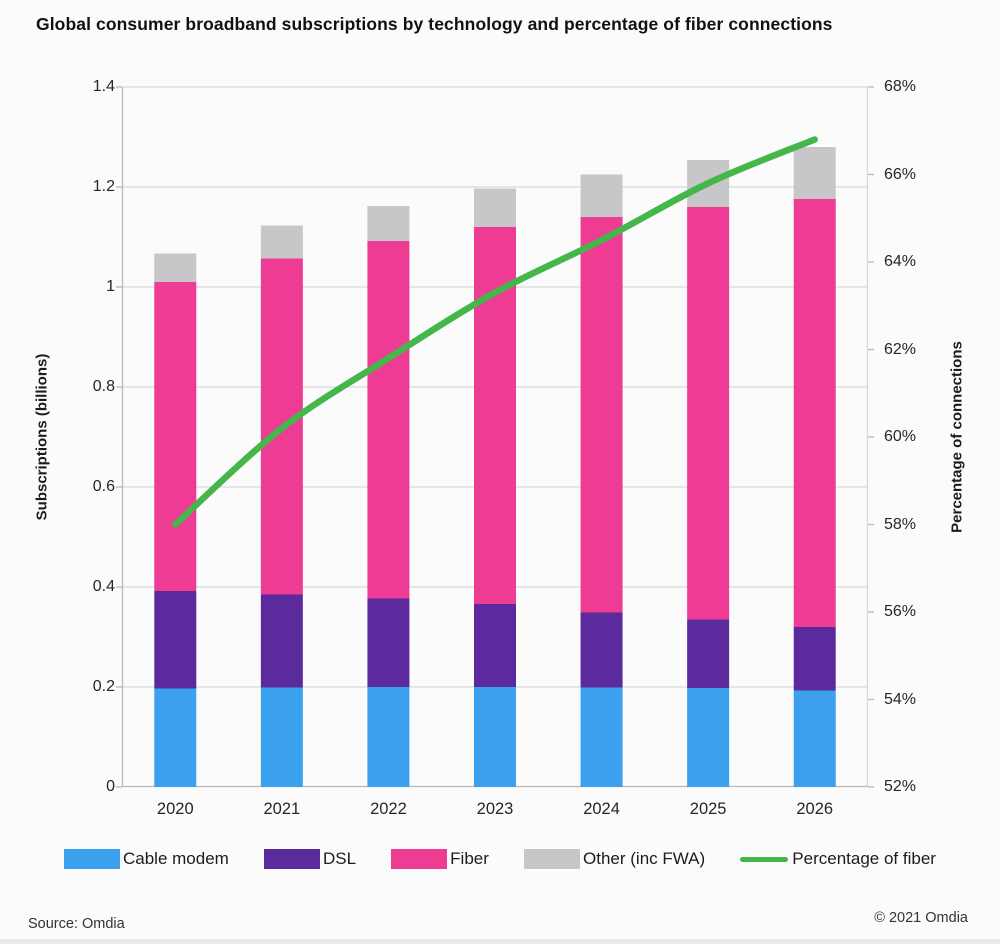 The width and height of the screenshot is (1000, 944). Describe the element at coordinates (900, 349) in the screenshot. I see `right-axis-tick-label: 62%` at that location.